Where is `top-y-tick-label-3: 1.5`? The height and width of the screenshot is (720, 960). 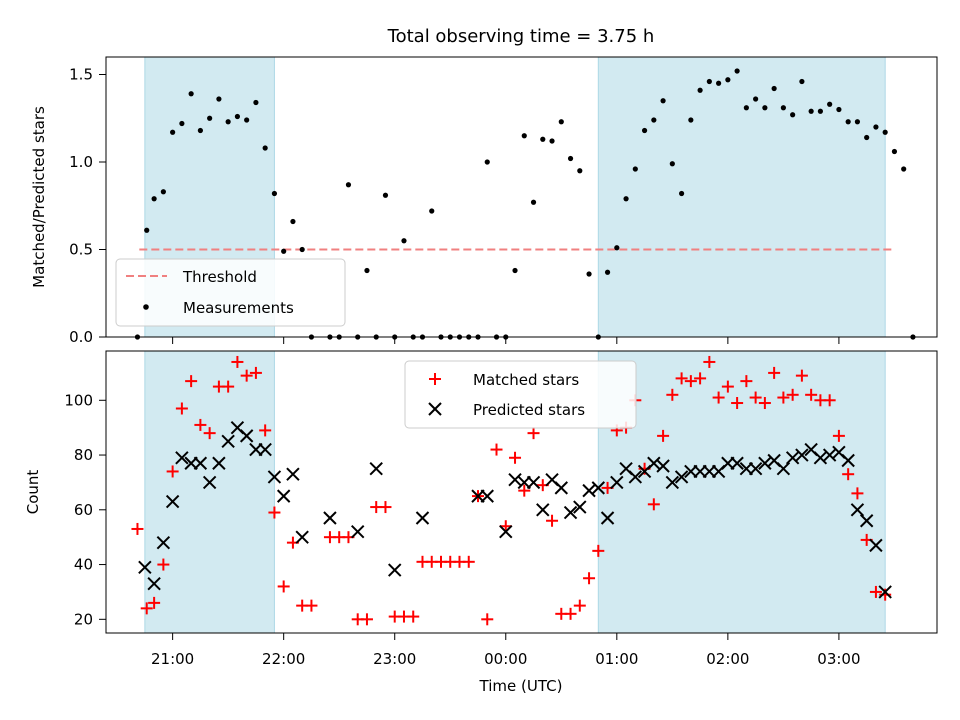 top-y-tick-label-3: 1.5 is located at coordinates (81, 75).